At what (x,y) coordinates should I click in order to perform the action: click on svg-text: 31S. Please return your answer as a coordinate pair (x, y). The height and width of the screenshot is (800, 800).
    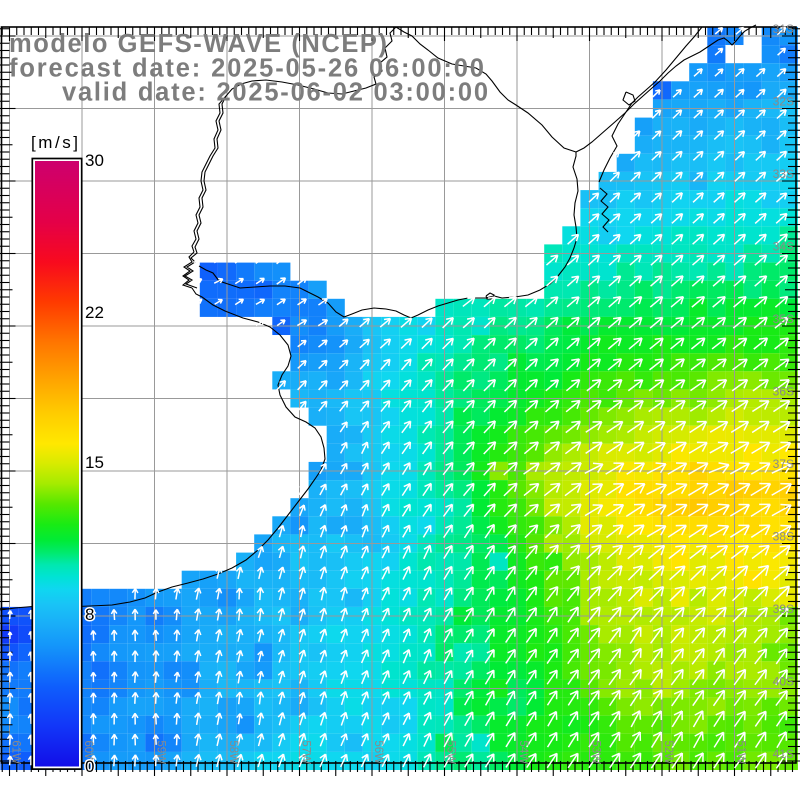
    Looking at the image, I should click on (783, 29).